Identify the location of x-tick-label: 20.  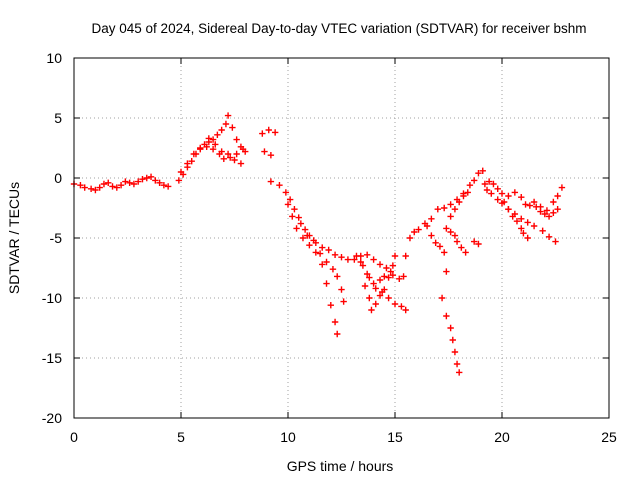
(502, 437).